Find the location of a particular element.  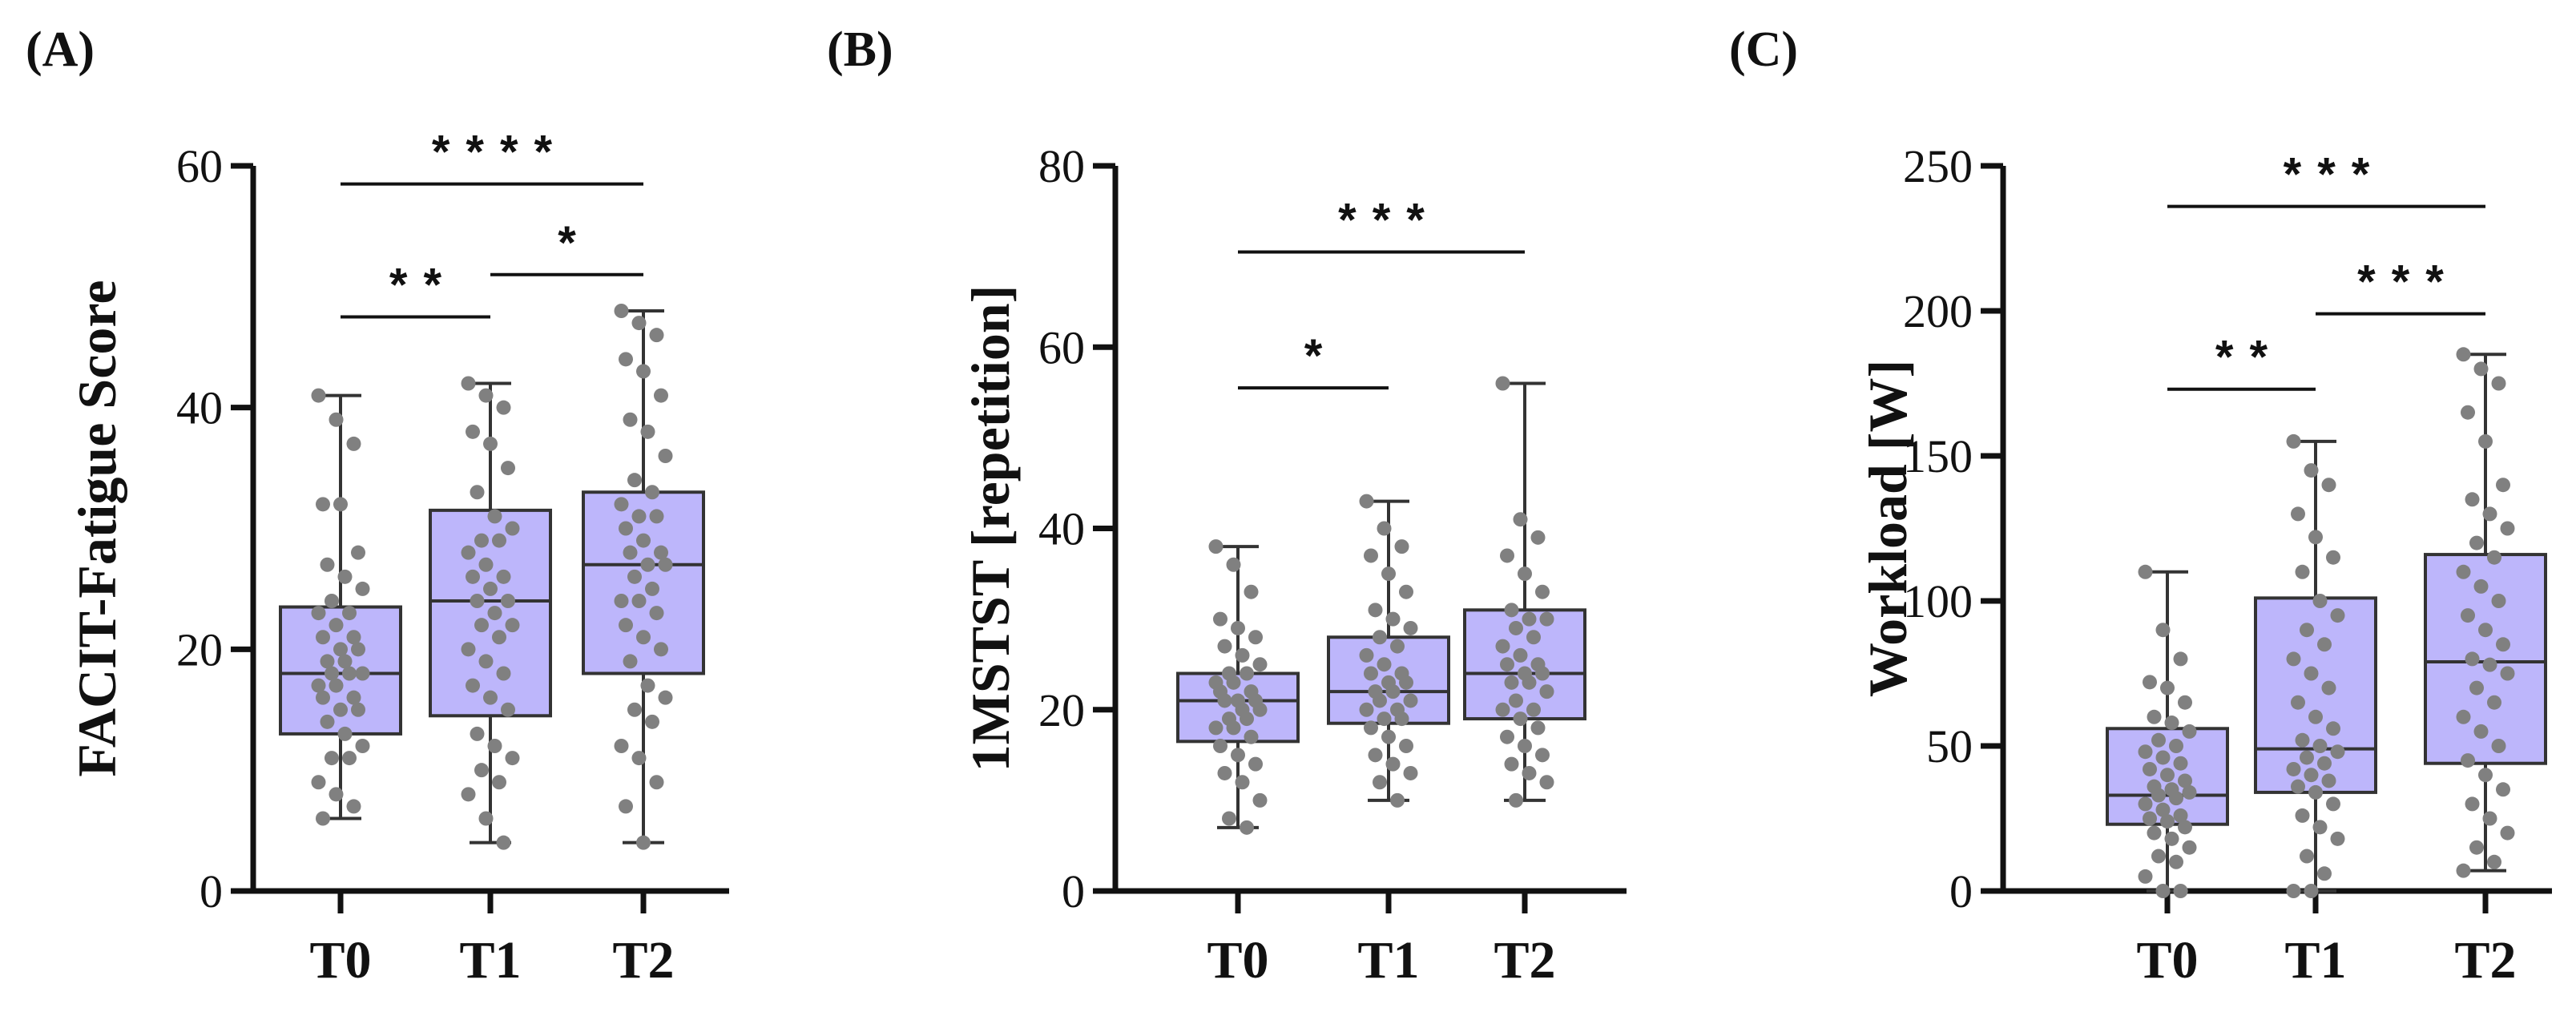

y-tick-label: 40 is located at coordinates (199, 408).